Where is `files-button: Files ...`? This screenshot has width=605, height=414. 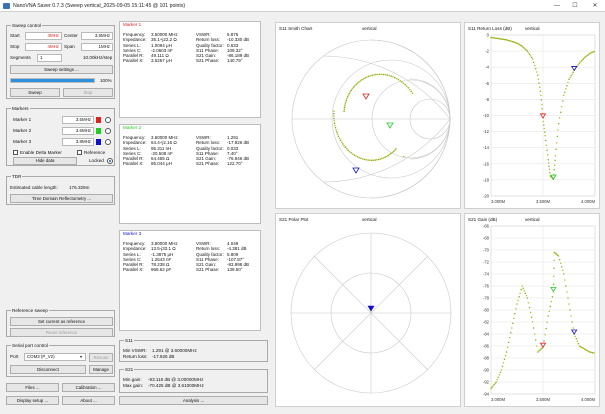
files-button: Files ... is located at coordinates (32, 387).